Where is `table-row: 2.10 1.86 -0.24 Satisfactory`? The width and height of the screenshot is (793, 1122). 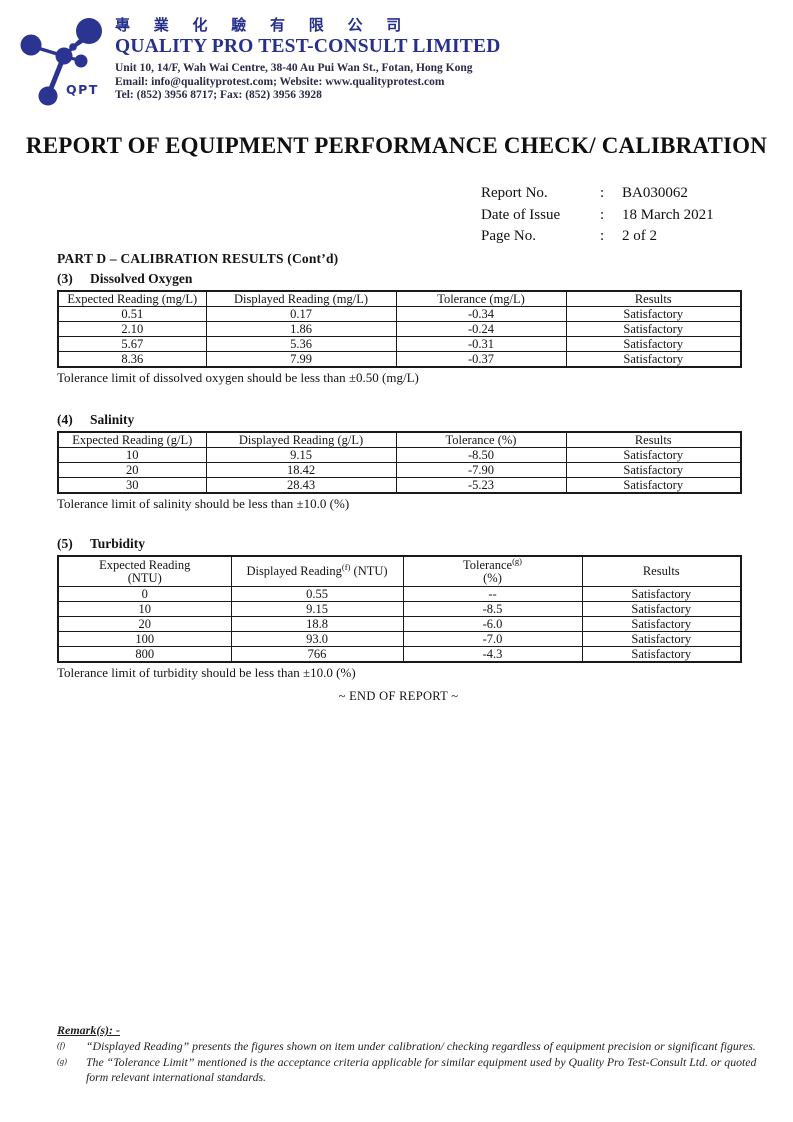
table-row: 2.10 1.86 -0.24 Satisfactory is located at coordinates (399, 329).